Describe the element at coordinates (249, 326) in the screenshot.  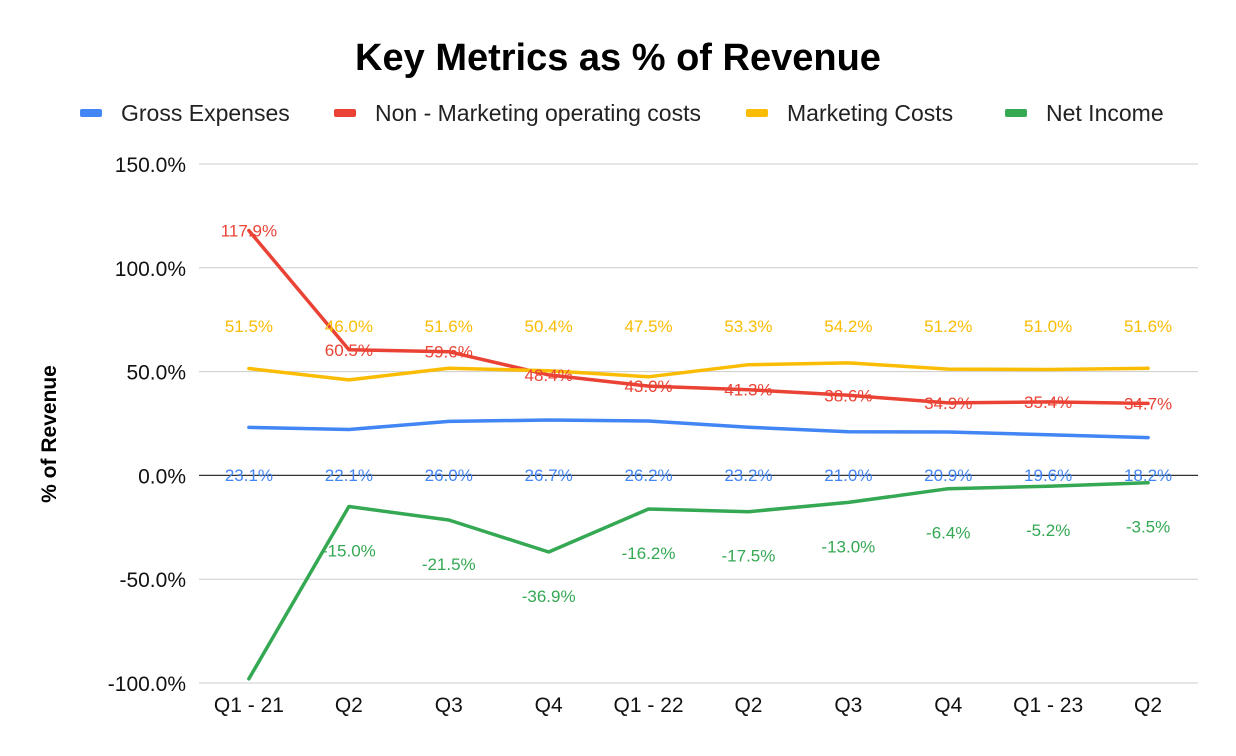
I see `data-label: 51.5%` at that location.